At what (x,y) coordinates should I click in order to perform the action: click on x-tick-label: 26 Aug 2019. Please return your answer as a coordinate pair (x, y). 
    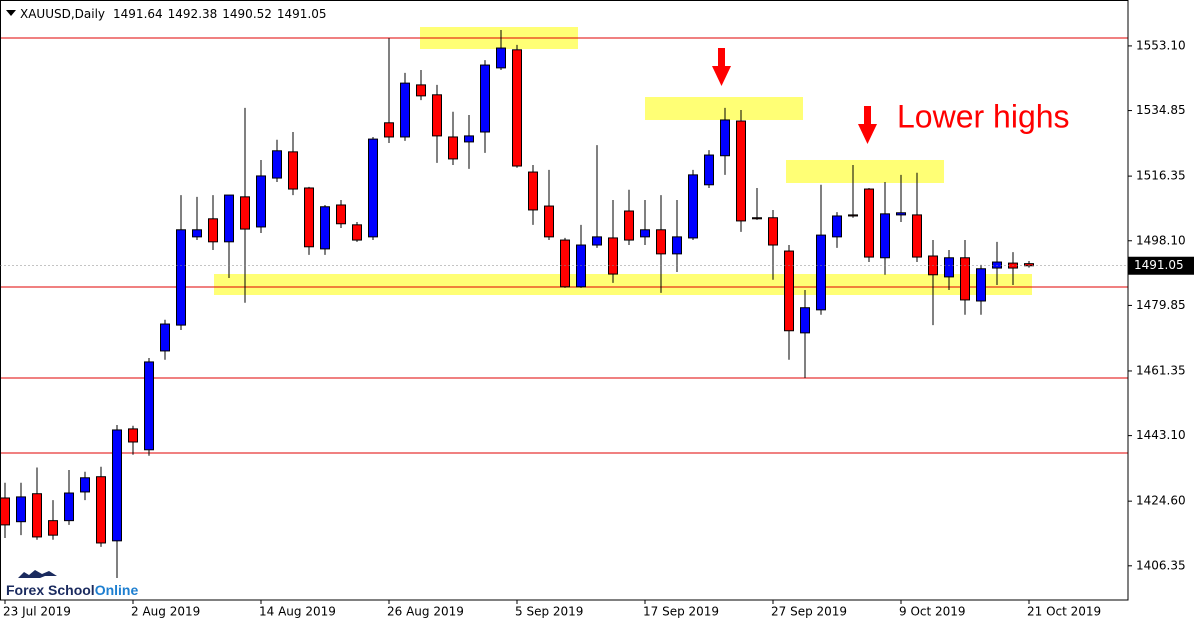
    Looking at the image, I should click on (425, 612).